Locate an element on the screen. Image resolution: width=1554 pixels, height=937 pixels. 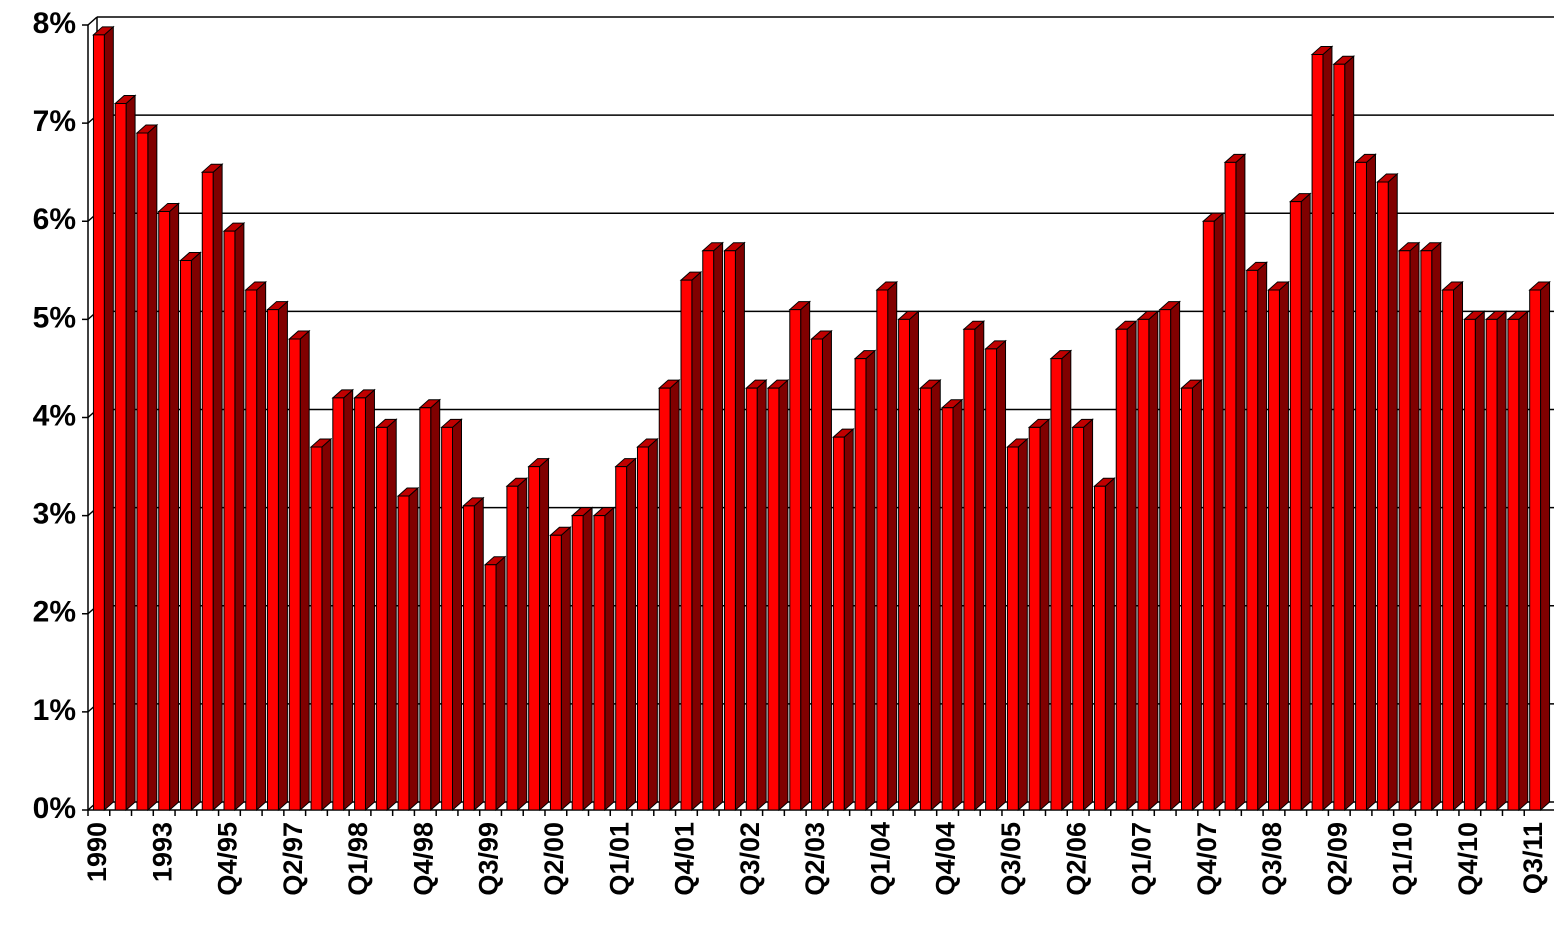
y-tick-label: 5% is located at coordinates (54, 317).